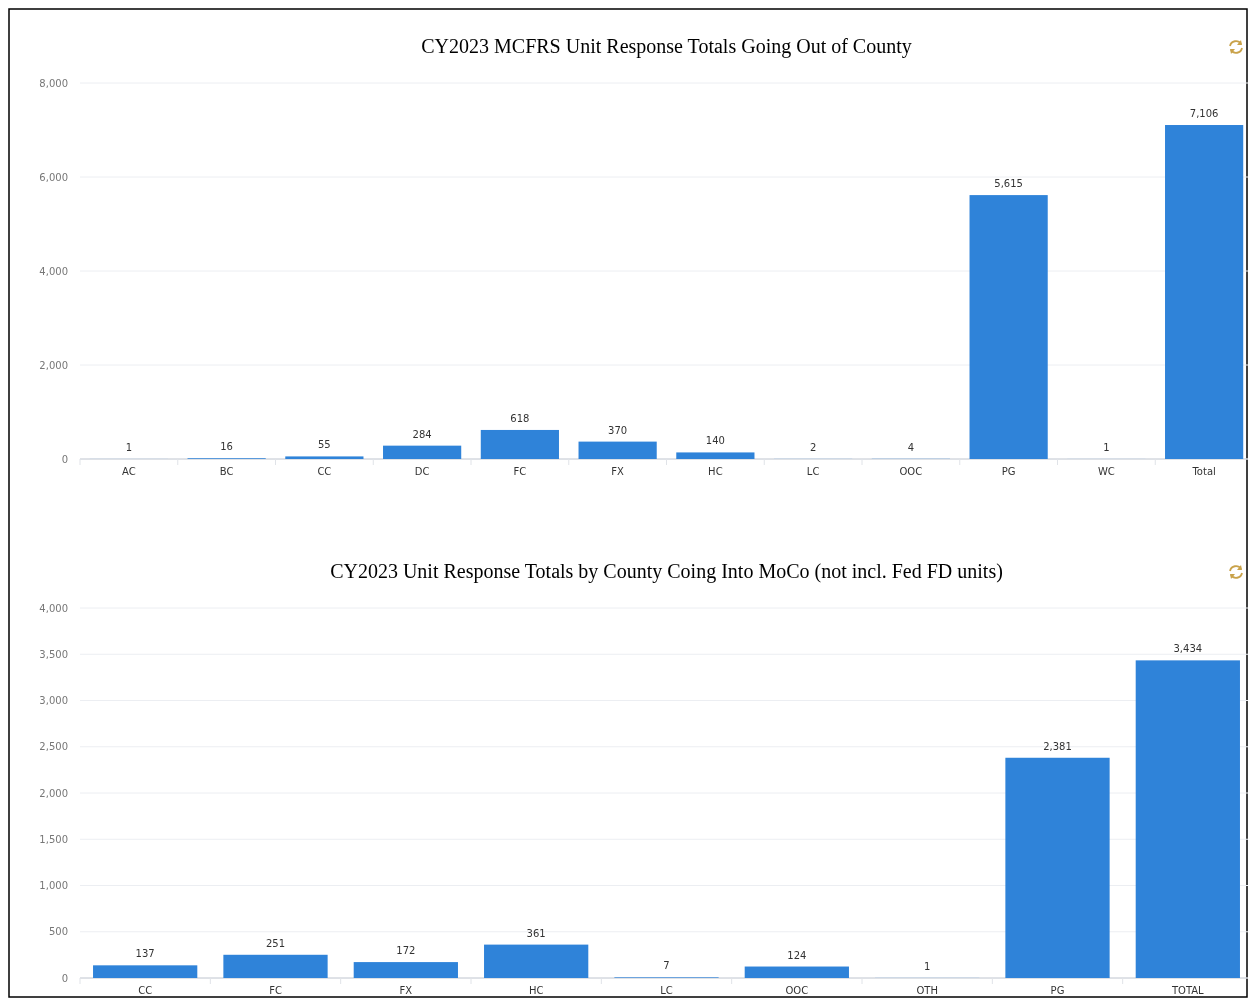  I want to click on x-tick-label: AC, so click(129, 471).